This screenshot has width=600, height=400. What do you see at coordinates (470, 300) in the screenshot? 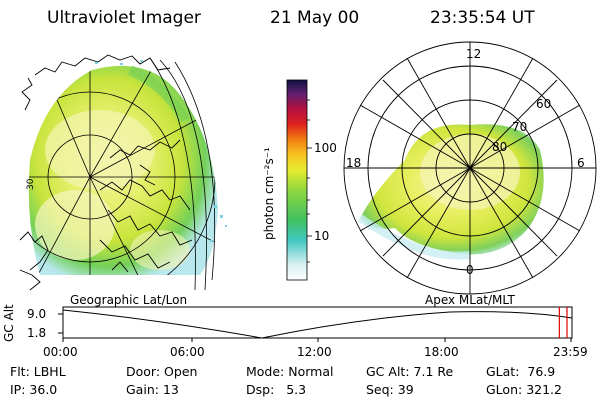
I see `apex-projection-label: Apex MLat/MLT` at bounding box center [470, 300].